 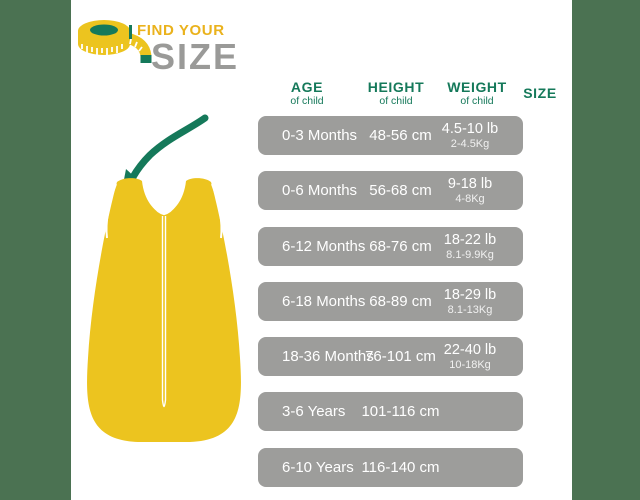 I want to click on column-label: WEIGHT, so click(x=477, y=87).